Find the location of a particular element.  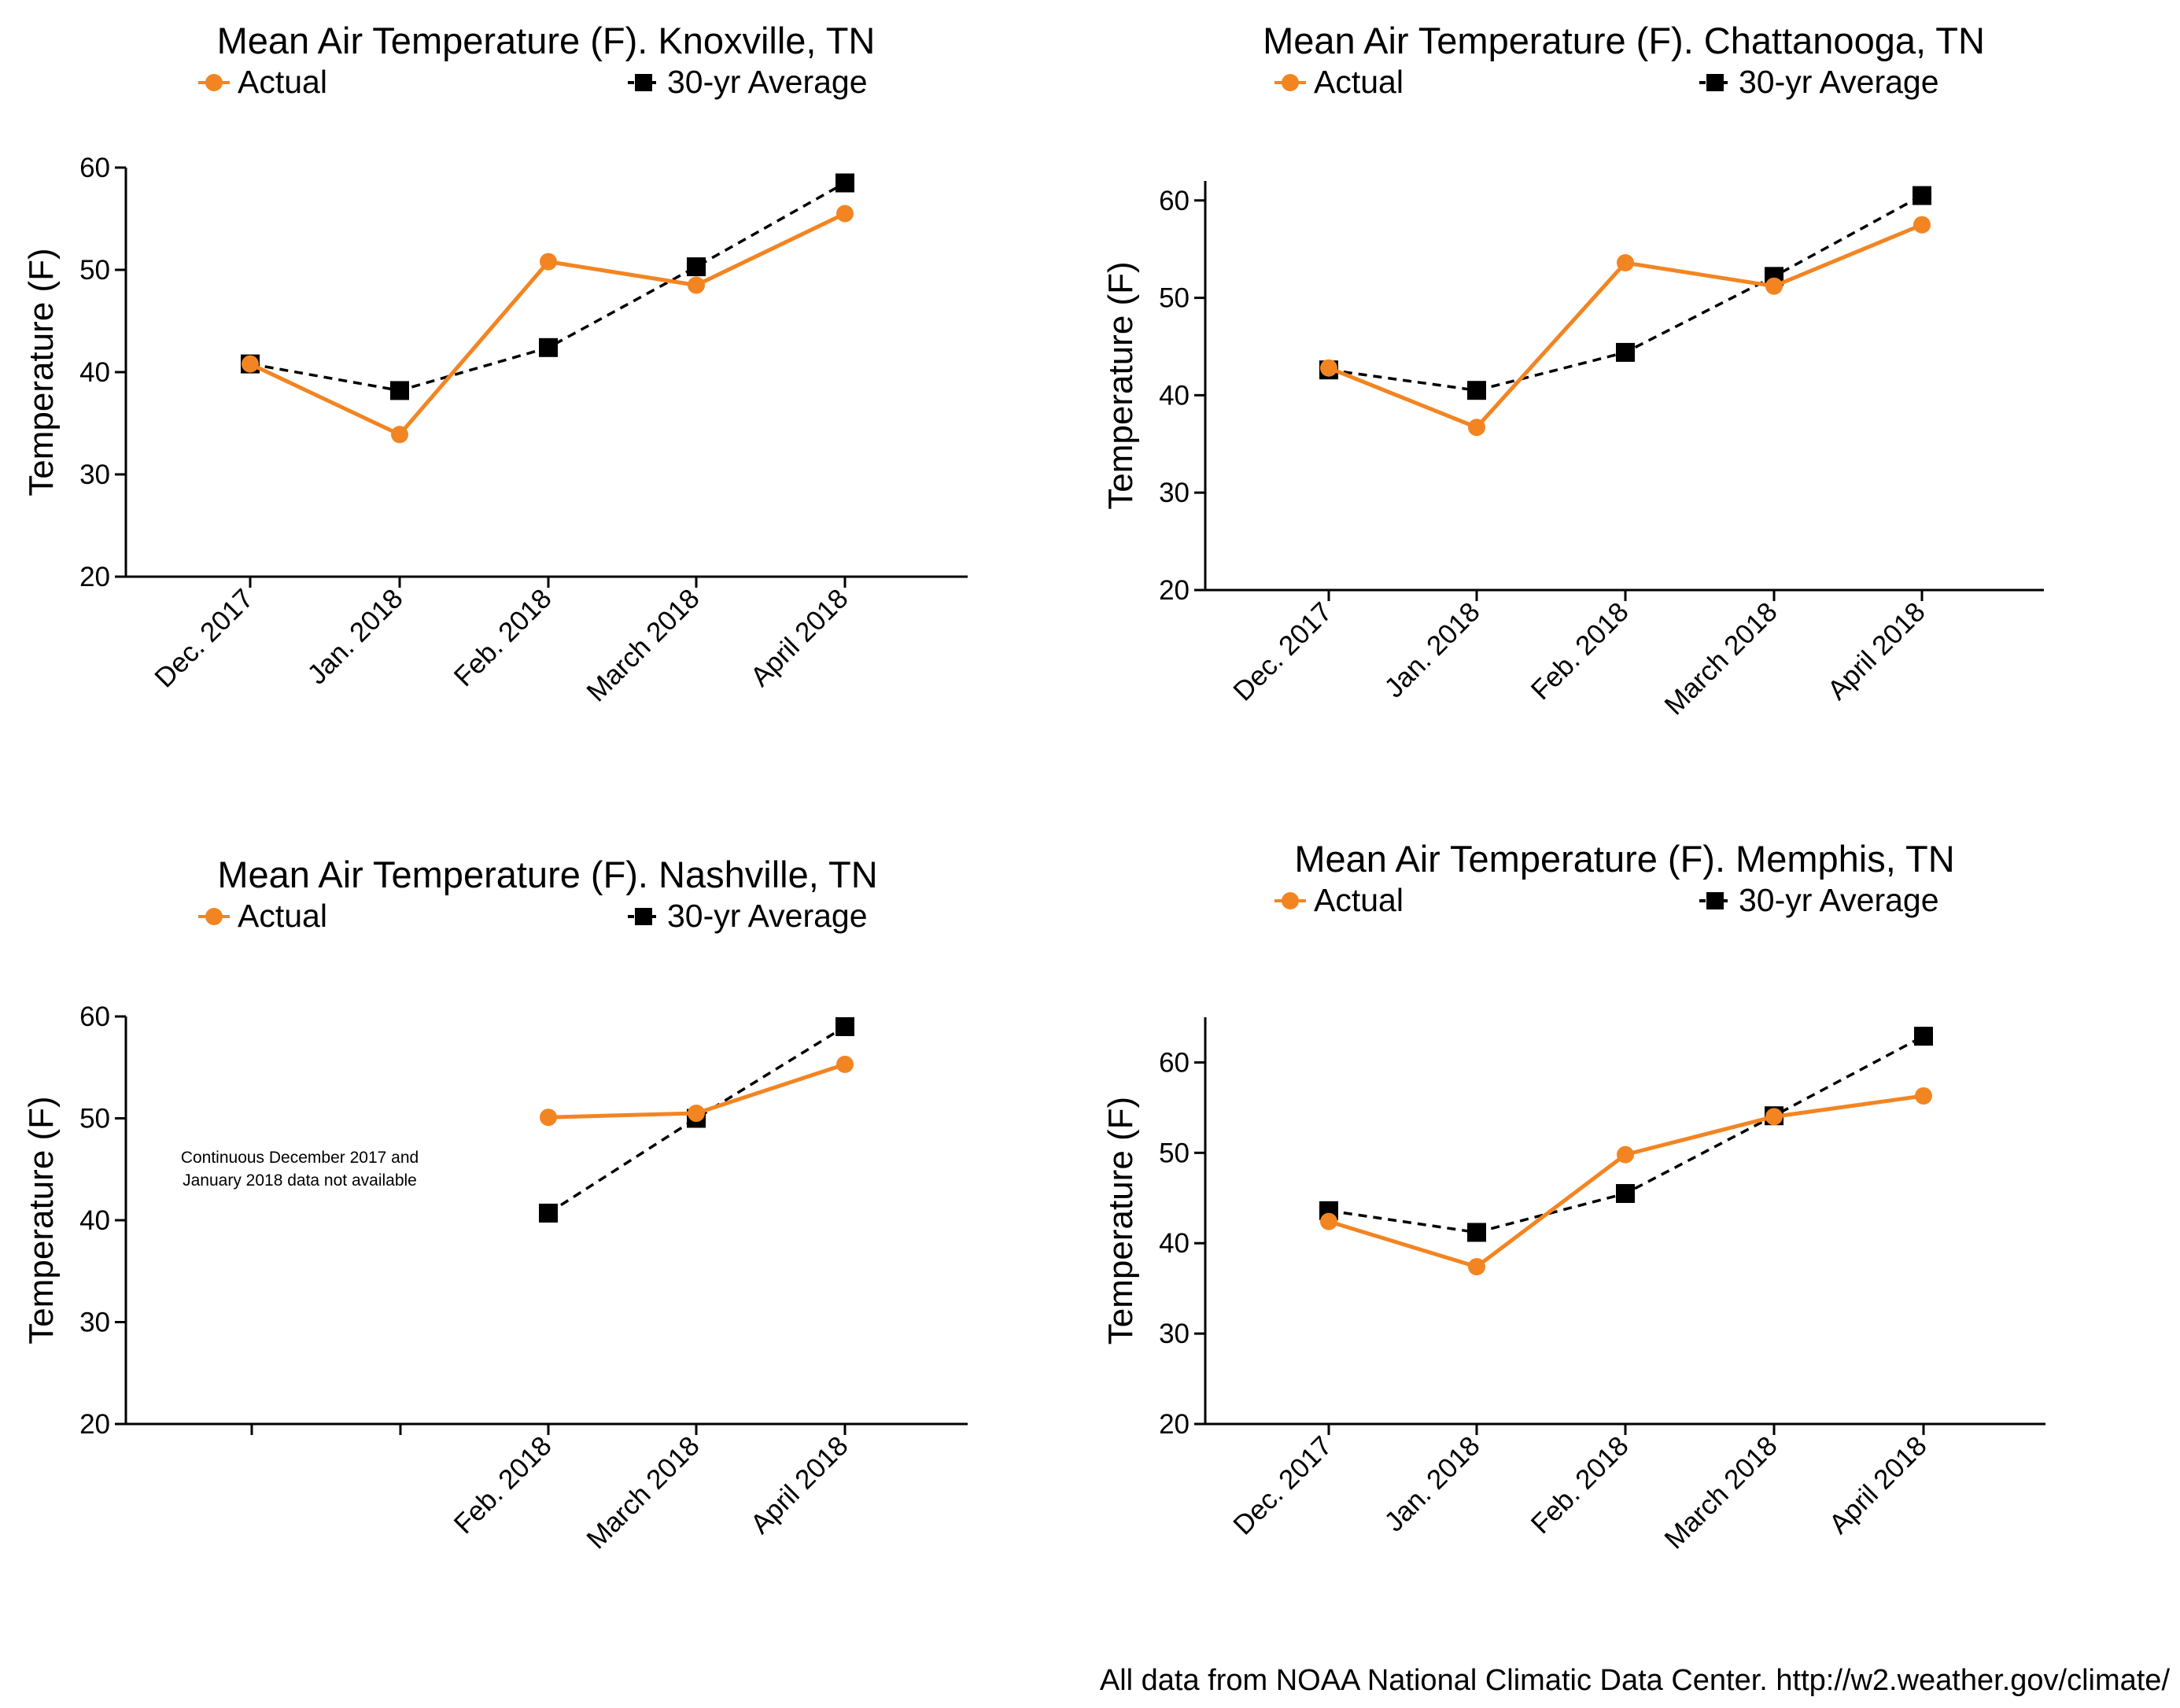

chart-title: Mean Air Temperature (F). Nashville, TN is located at coordinates (547, 874).